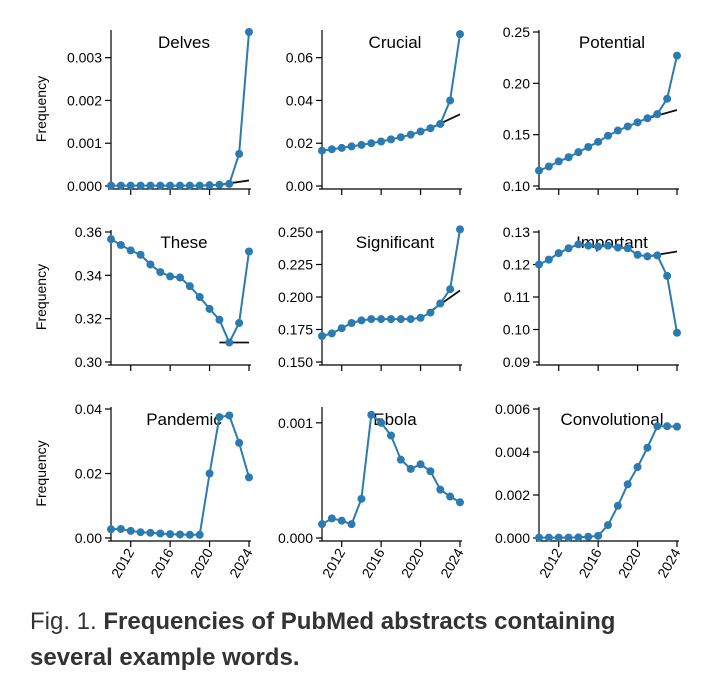 This screenshot has width=720, height=679. Describe the element at coordinates (41, 297) in the screenshot. I see `panel-these-ylabel: Frequency` at that location.